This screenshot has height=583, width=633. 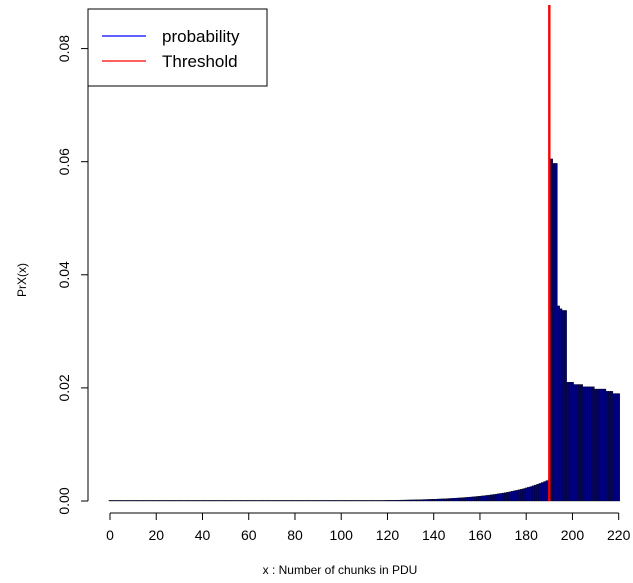 What do you see at coordinates (177, 47) in the screenshot?
I see `legend: probability Threshold` at bounding box center [177, 47].